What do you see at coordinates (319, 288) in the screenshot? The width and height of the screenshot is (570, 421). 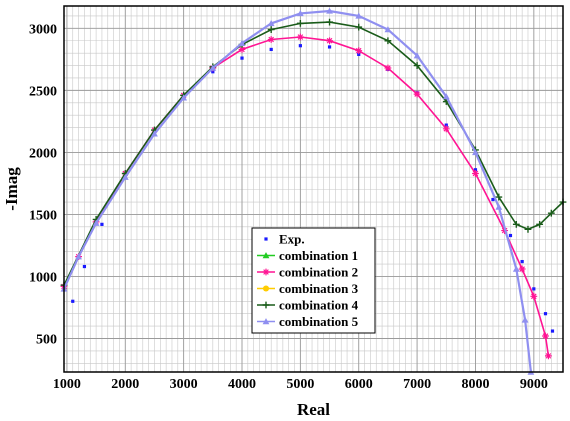 I see `legend-label: combination 3` at bounding box center [319, 288].